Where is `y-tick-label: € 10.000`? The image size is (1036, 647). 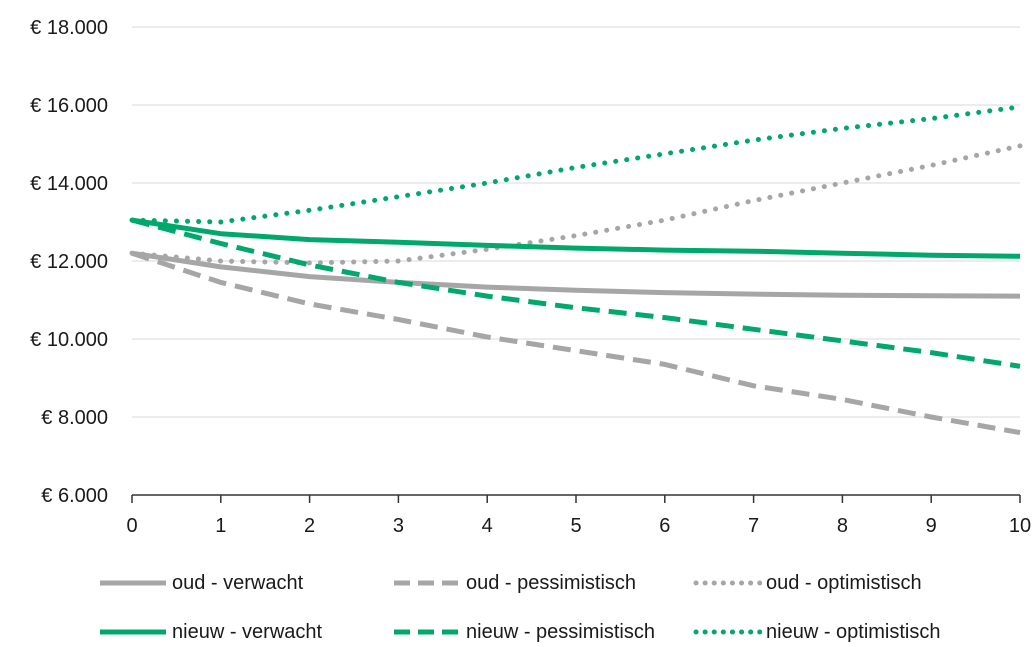
y-tick-label: € 10.000 is located at coordinates (69, 340).